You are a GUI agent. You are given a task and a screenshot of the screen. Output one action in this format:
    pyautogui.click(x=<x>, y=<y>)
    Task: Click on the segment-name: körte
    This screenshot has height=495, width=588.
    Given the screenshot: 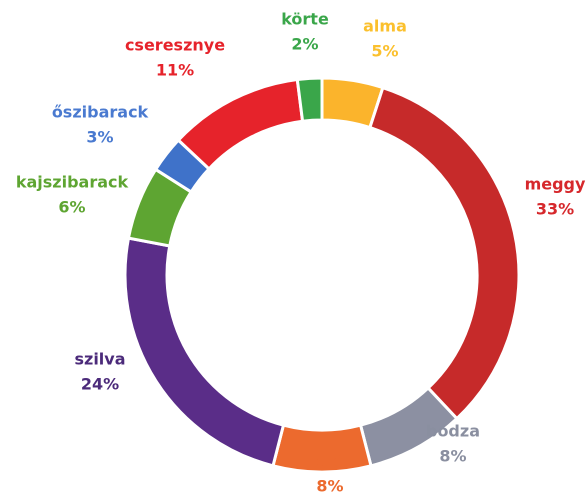 What is the action you would take?
    pyautogui.click(x=305, y=19)
    